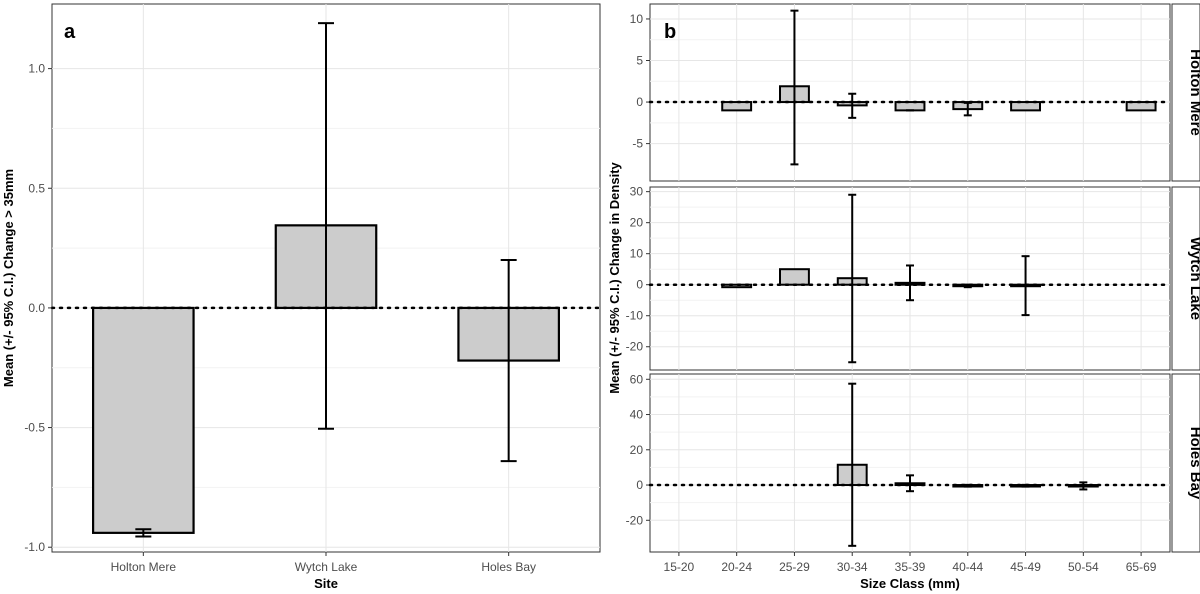  Describe the element at coordinates (910, 567) in the screenshot. I see `x-tick-label: 35-39` at that location.